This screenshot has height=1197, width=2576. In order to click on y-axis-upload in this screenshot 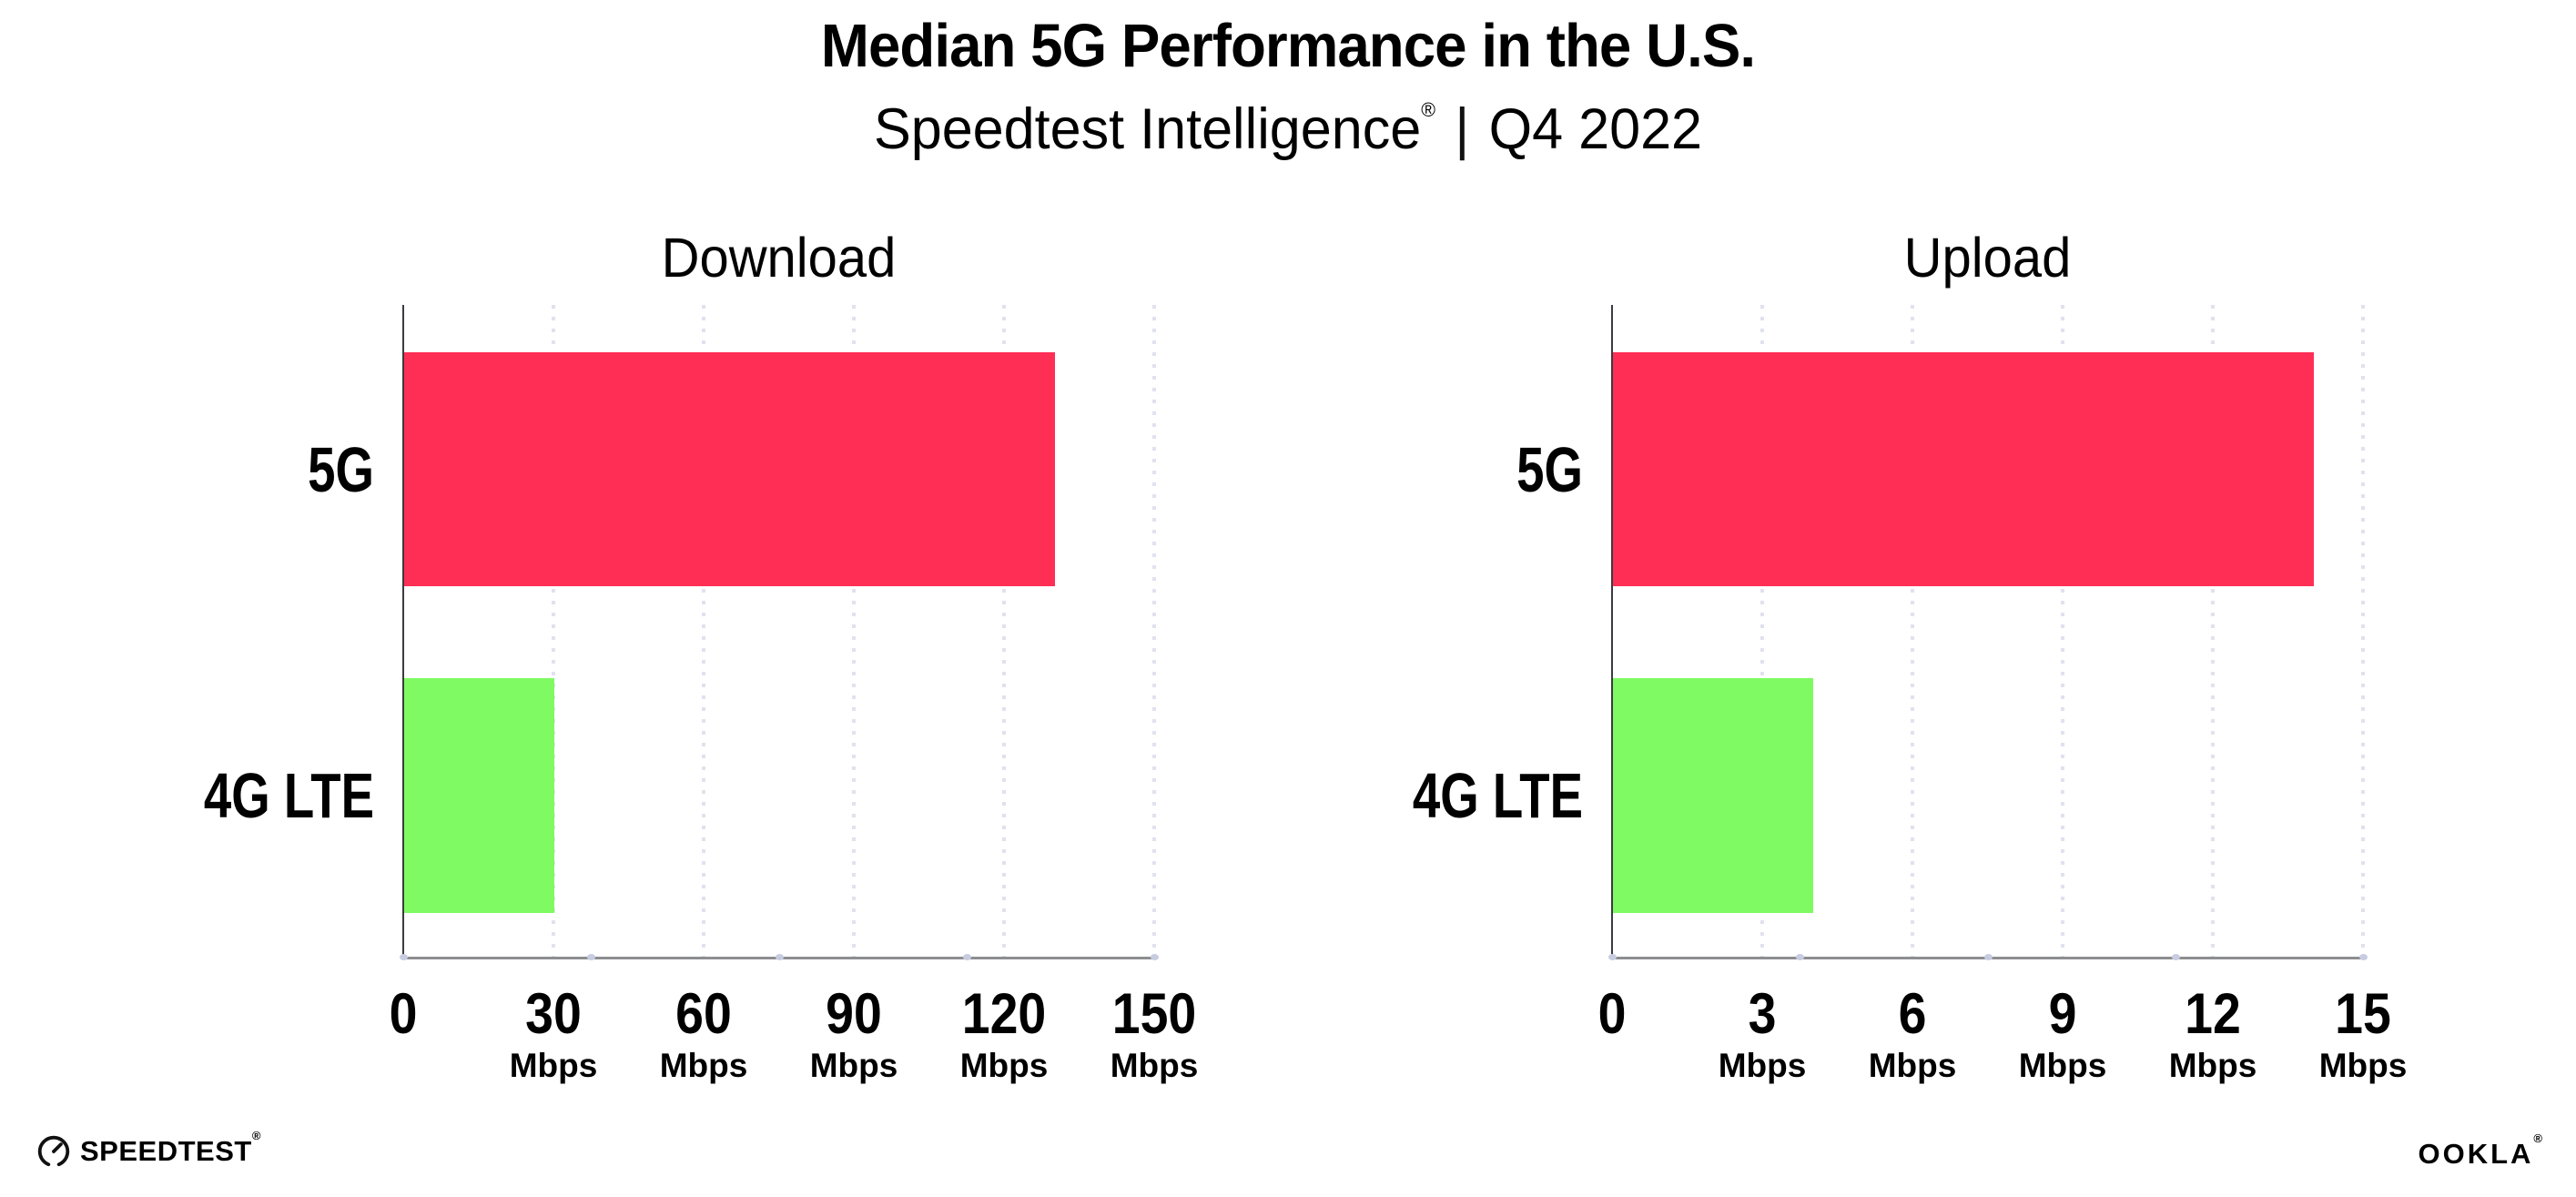, I will do `click(1612, 632)`.